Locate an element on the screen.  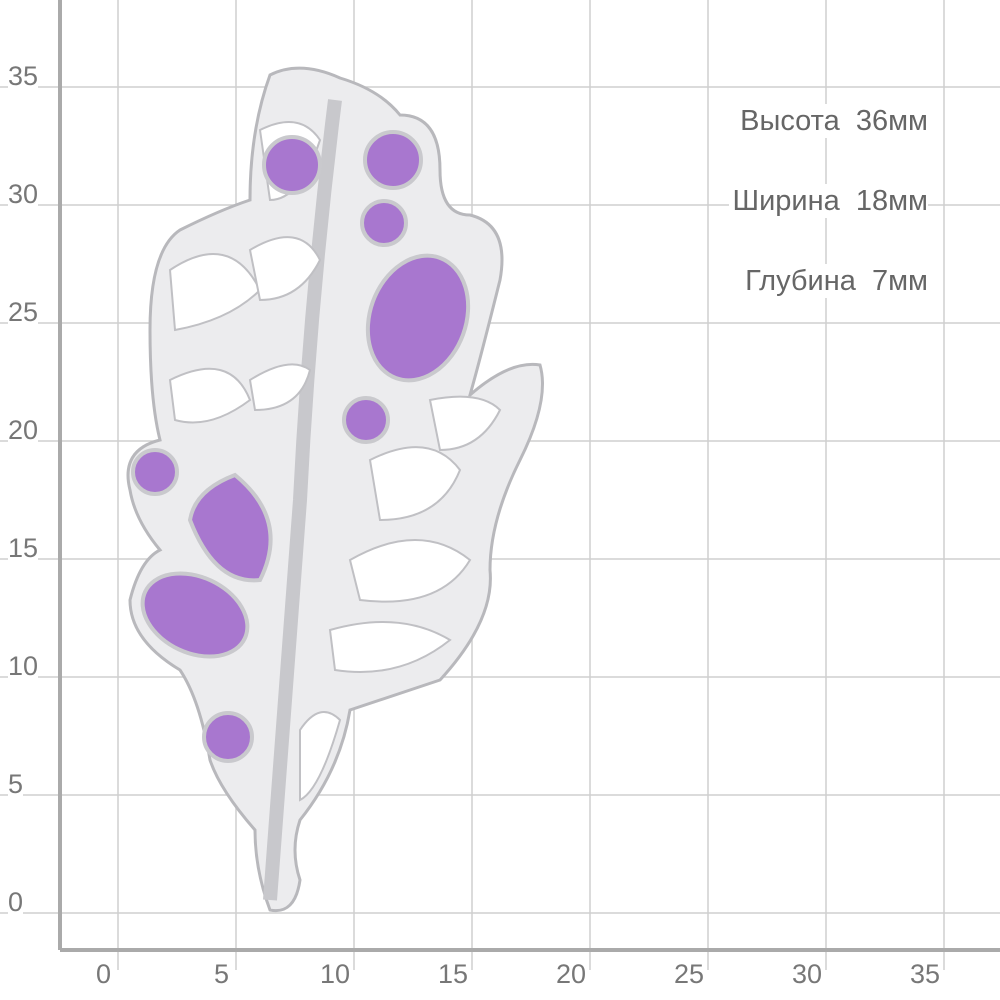
x-tick-label: 15 is located at coordinates (453, 974).